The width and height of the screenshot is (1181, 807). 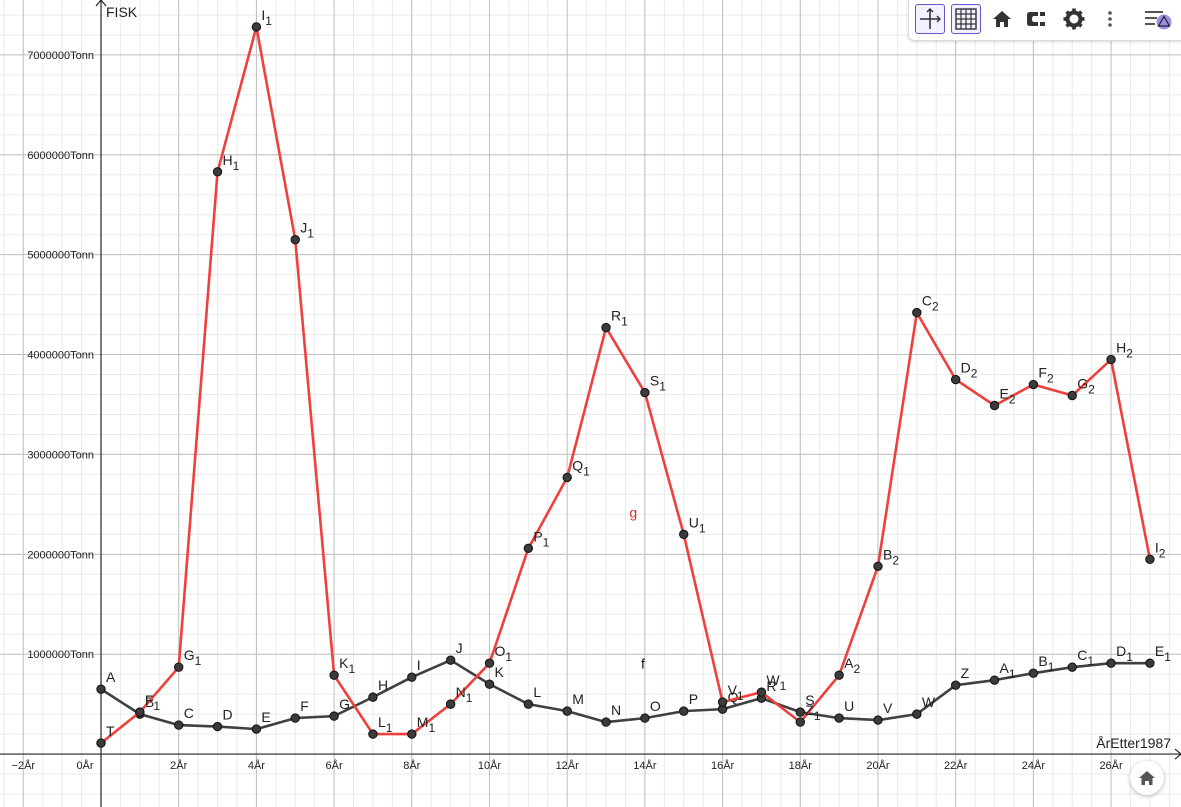 What do you see at coordinates (84, 765) in the screenshot?
I see `x-tick-label: 0År` at bounding box center [84, 765].